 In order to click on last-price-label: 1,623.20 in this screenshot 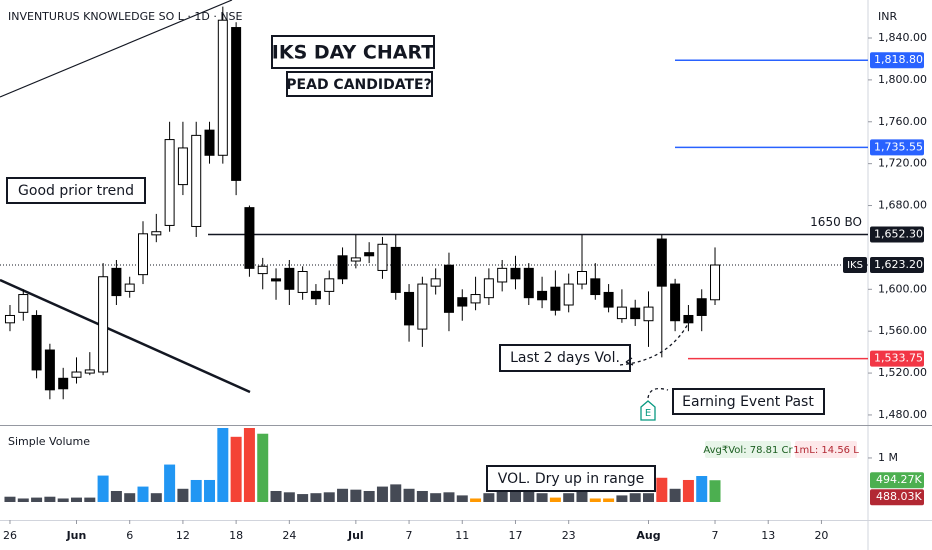, I will do `click(898, 264)`.